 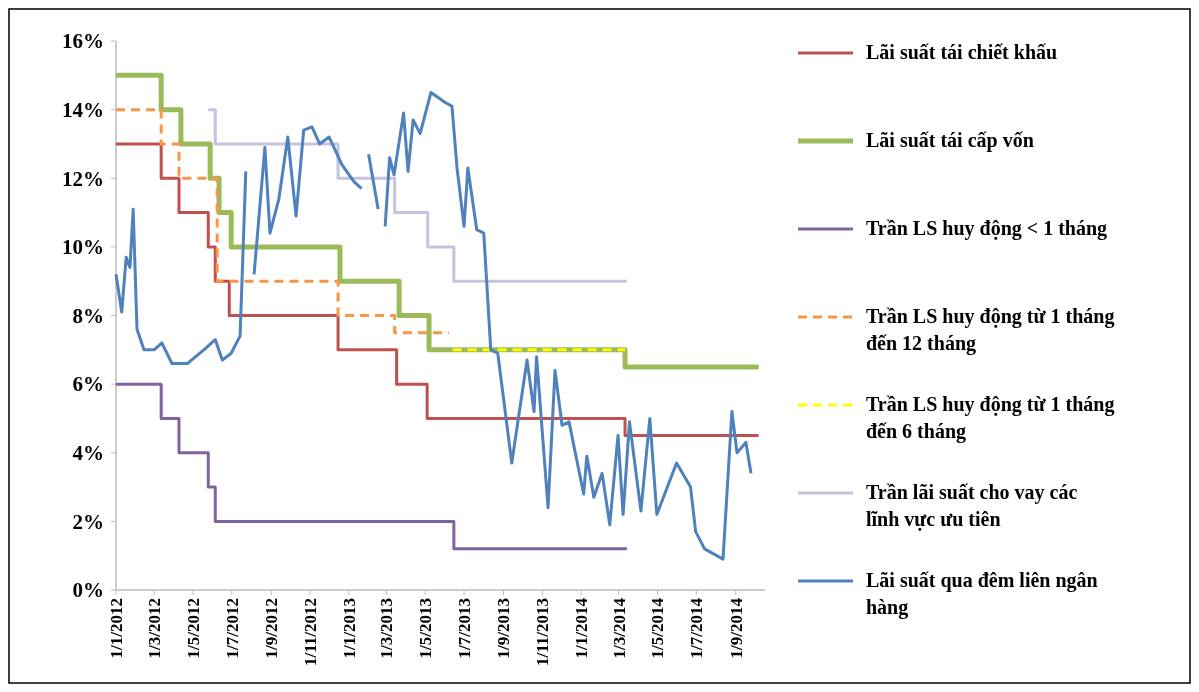 What do you see at coordinates (83, 247) in the screenshot?
I see `y-tick-label: 10%` at bounding box center [83, 247].